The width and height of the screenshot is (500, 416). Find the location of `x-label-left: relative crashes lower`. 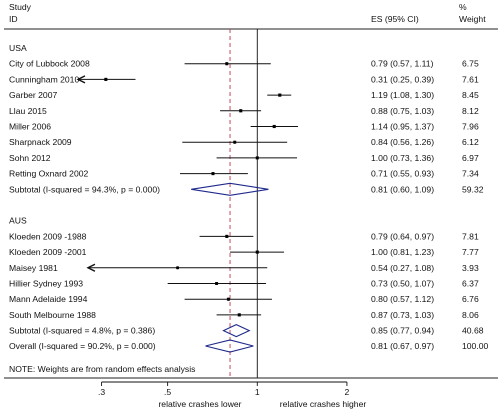

x-label-left: relative crashes lower is located at coordinates (199, 404).